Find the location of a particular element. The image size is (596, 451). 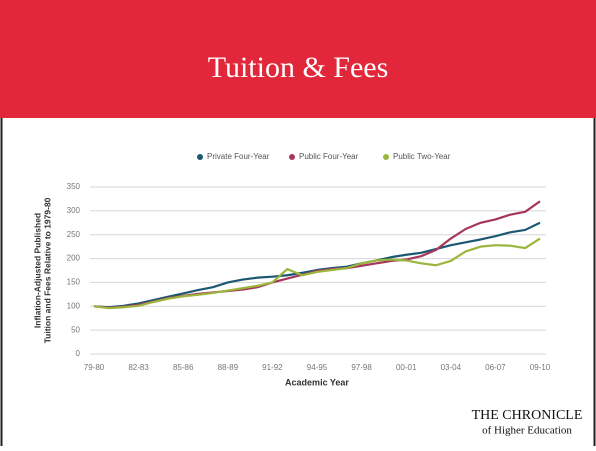

x-tick-label: 09-10 is located at coordinates (540, 367).